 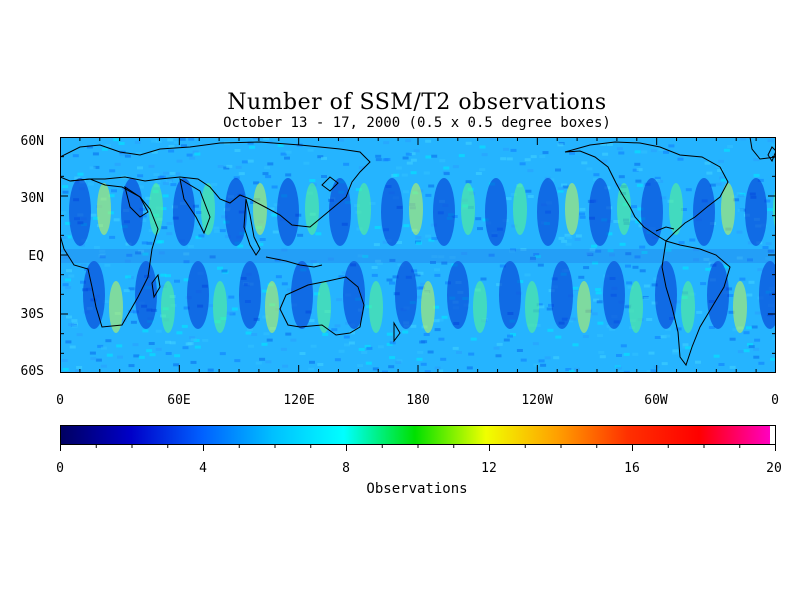 What do you see at coordinates (32, 314) in the screenshot?
I see `lat-label-30s: 30S` at bounding box center [32, 314].